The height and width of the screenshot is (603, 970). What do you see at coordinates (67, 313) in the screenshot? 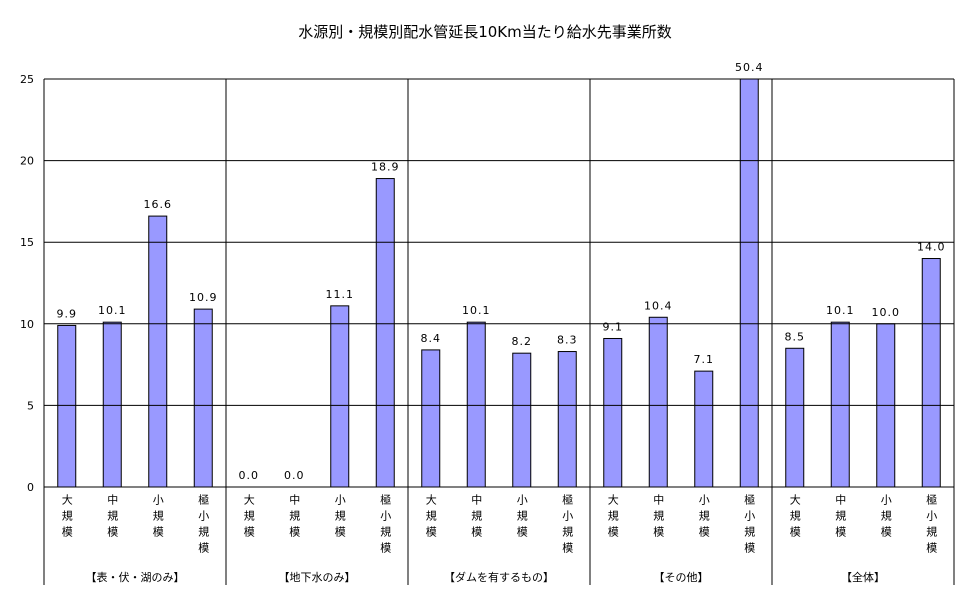
I see `data-label: 9.9` at bounding box center [67, 313].